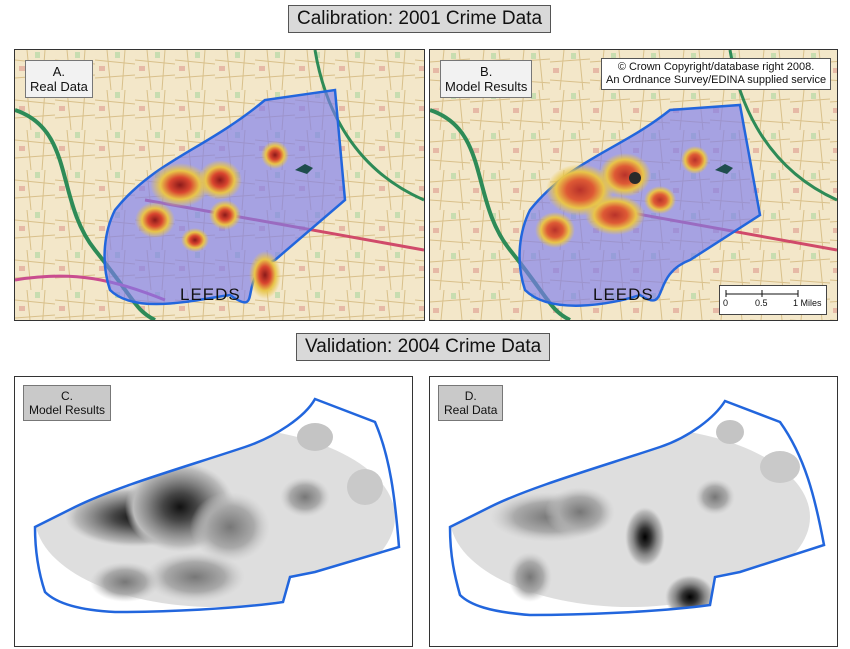 This screenshot has width=850, height=649. I want to click on panel-b-city-label: LEEDS, so click(623, 294).